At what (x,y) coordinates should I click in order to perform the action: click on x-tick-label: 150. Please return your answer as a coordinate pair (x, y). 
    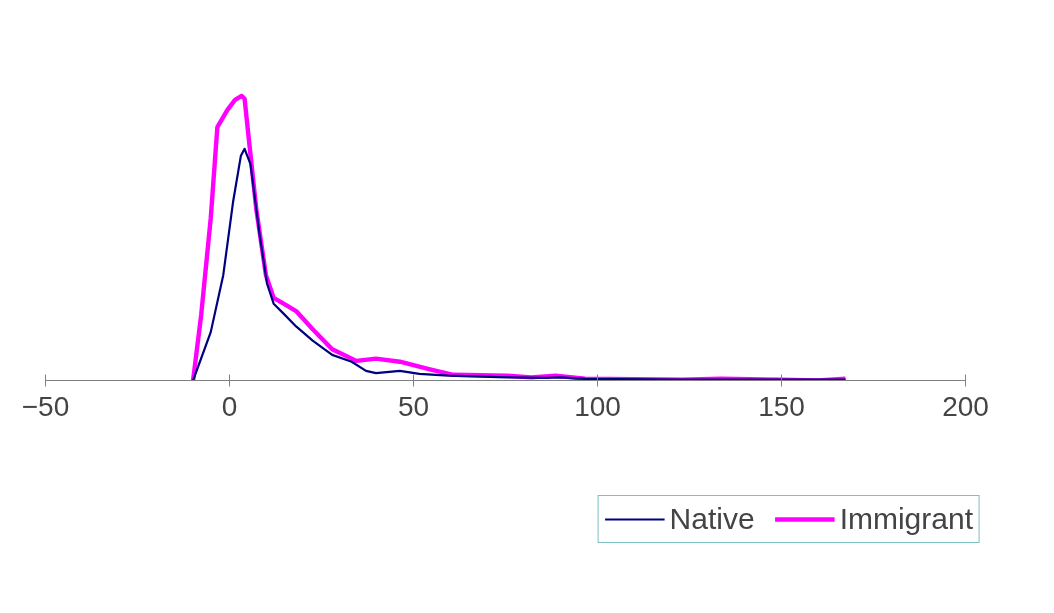
    Looking at the image, I should click on (781, 406).